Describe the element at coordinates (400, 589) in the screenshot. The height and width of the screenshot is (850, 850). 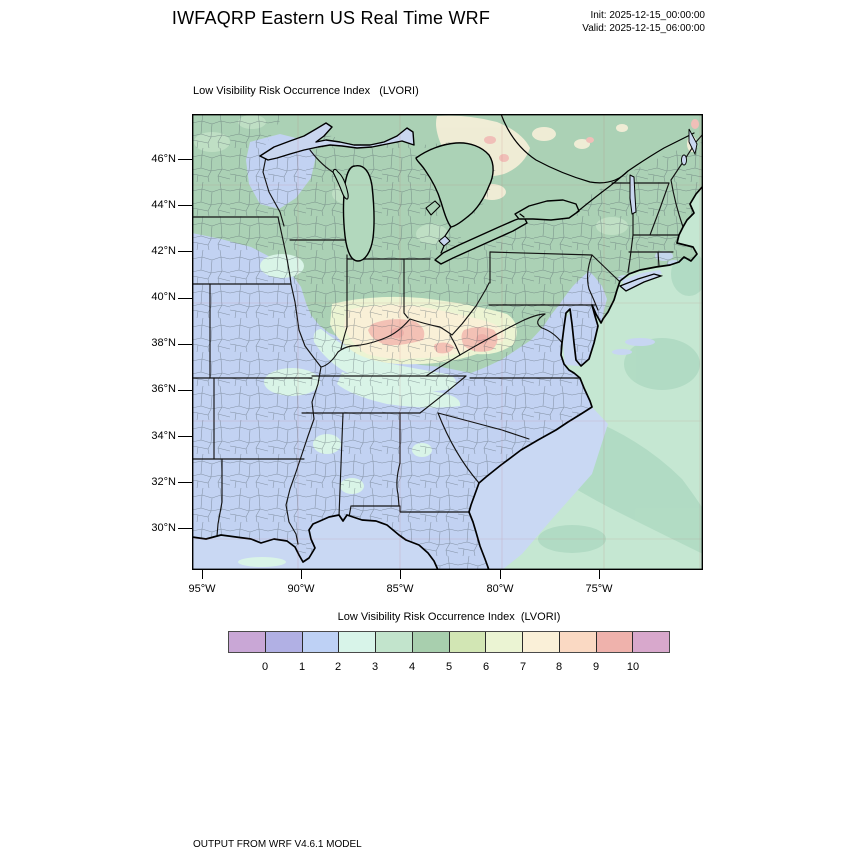
I see `x-axis-tick-label: 85°W` at that location.